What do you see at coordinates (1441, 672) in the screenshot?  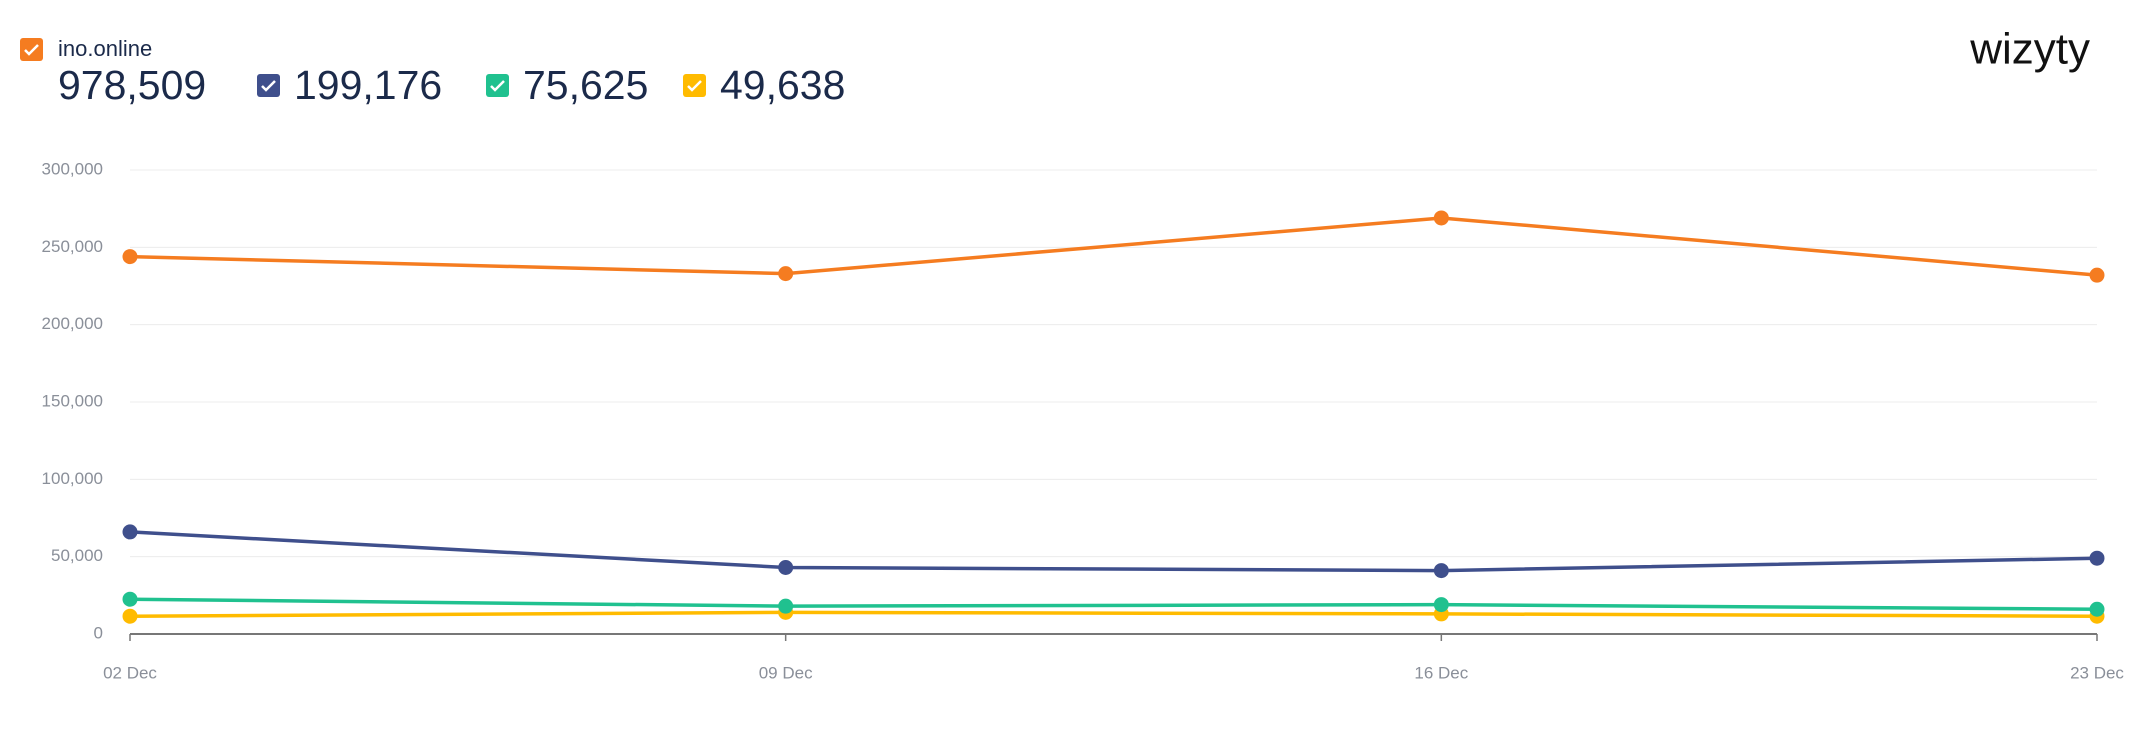 I see `x-tick-label: 16 Dec` at bounding box center [1441, 672].